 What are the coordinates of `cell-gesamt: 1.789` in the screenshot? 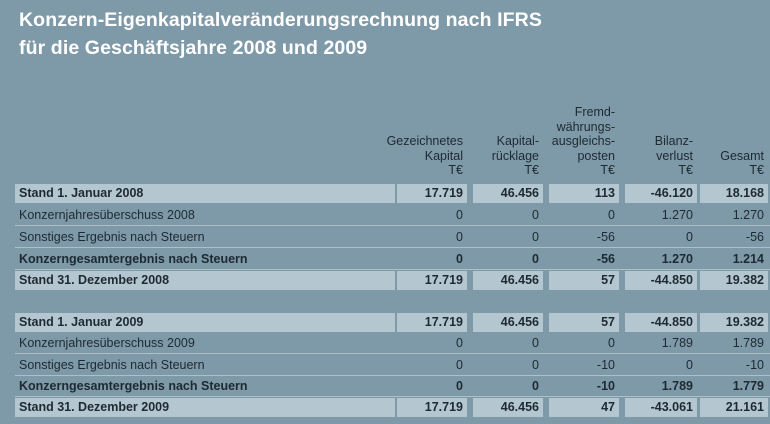 It's located at (748, 343).